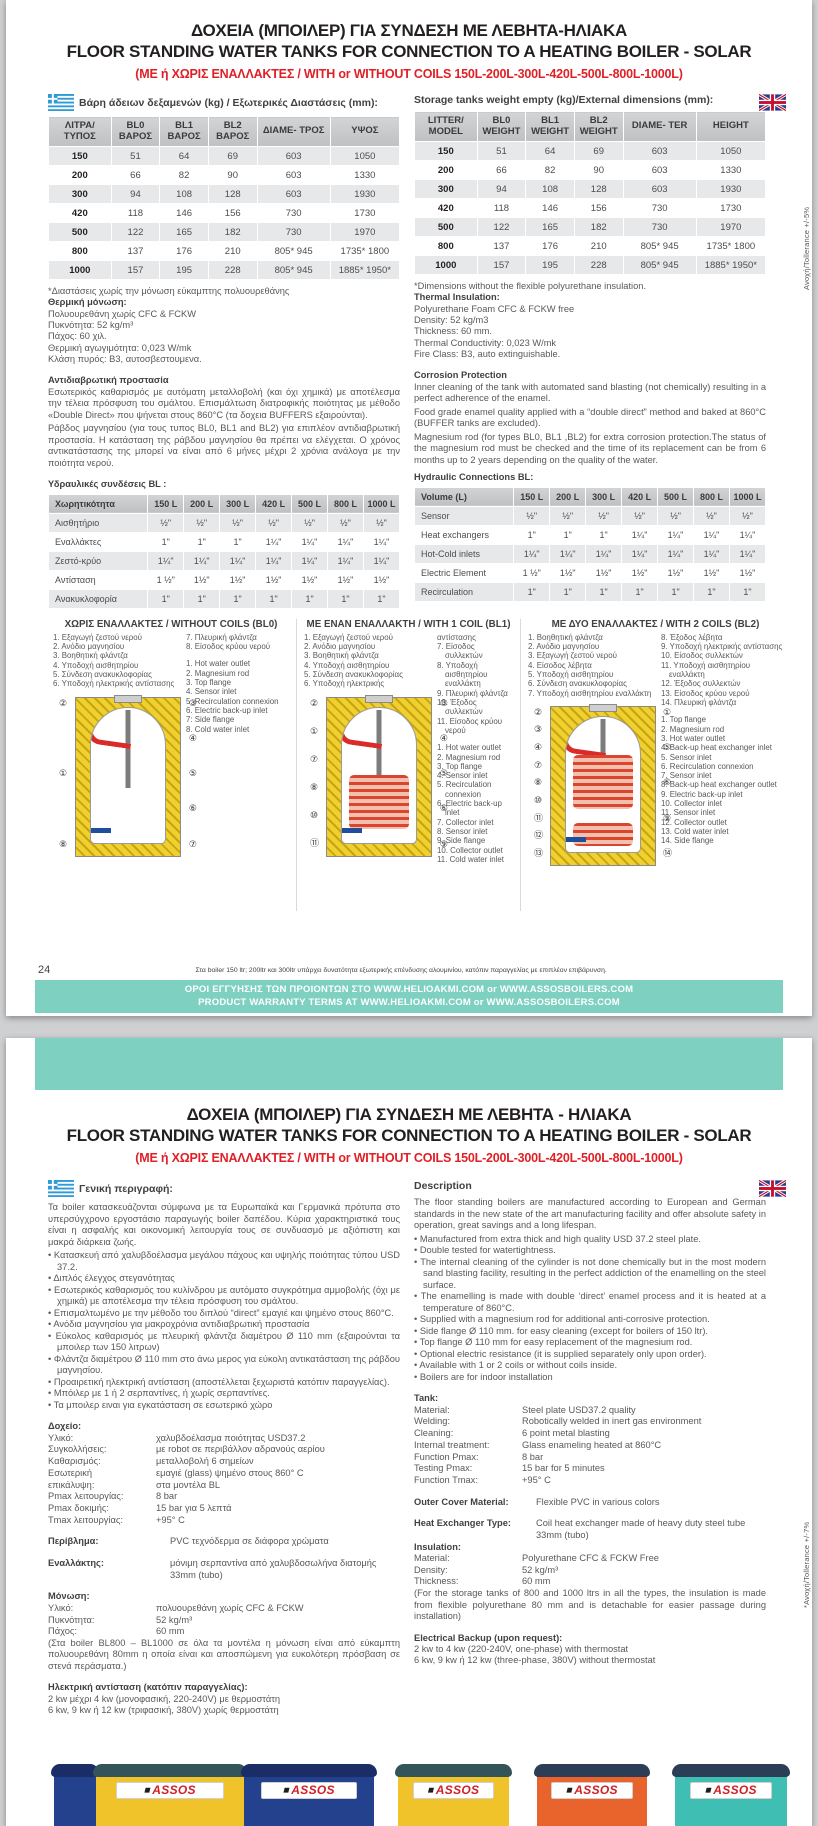 This screenshot has height=1826, width=818. Describe the element at coordinates (188, 1484) in the screenshot. I see `spec-value: στα μοντέλα BL` at that location.